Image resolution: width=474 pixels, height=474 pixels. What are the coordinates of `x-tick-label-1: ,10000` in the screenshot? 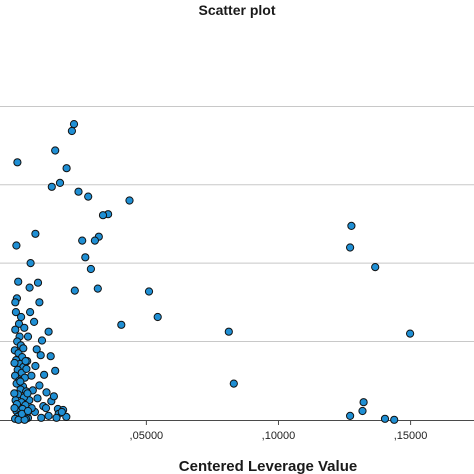 It's located at (279, 436).